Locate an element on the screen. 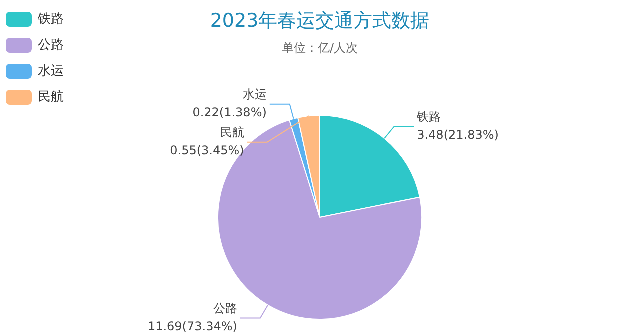 Image resolution: width=640 pixels, height=335 pixels. legend-label: 铁路 is located at coordinates (51, 19).